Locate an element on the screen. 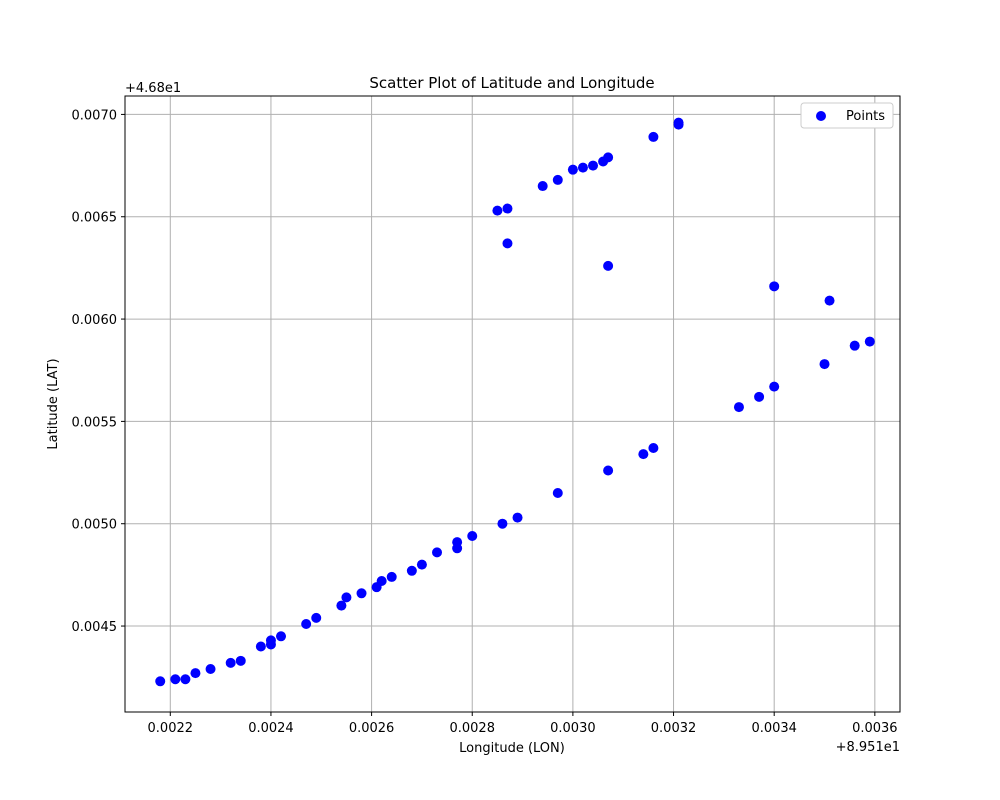  chart-title: Scatter Plot of Latitude and Longitude is located at coordinates (511, 83).